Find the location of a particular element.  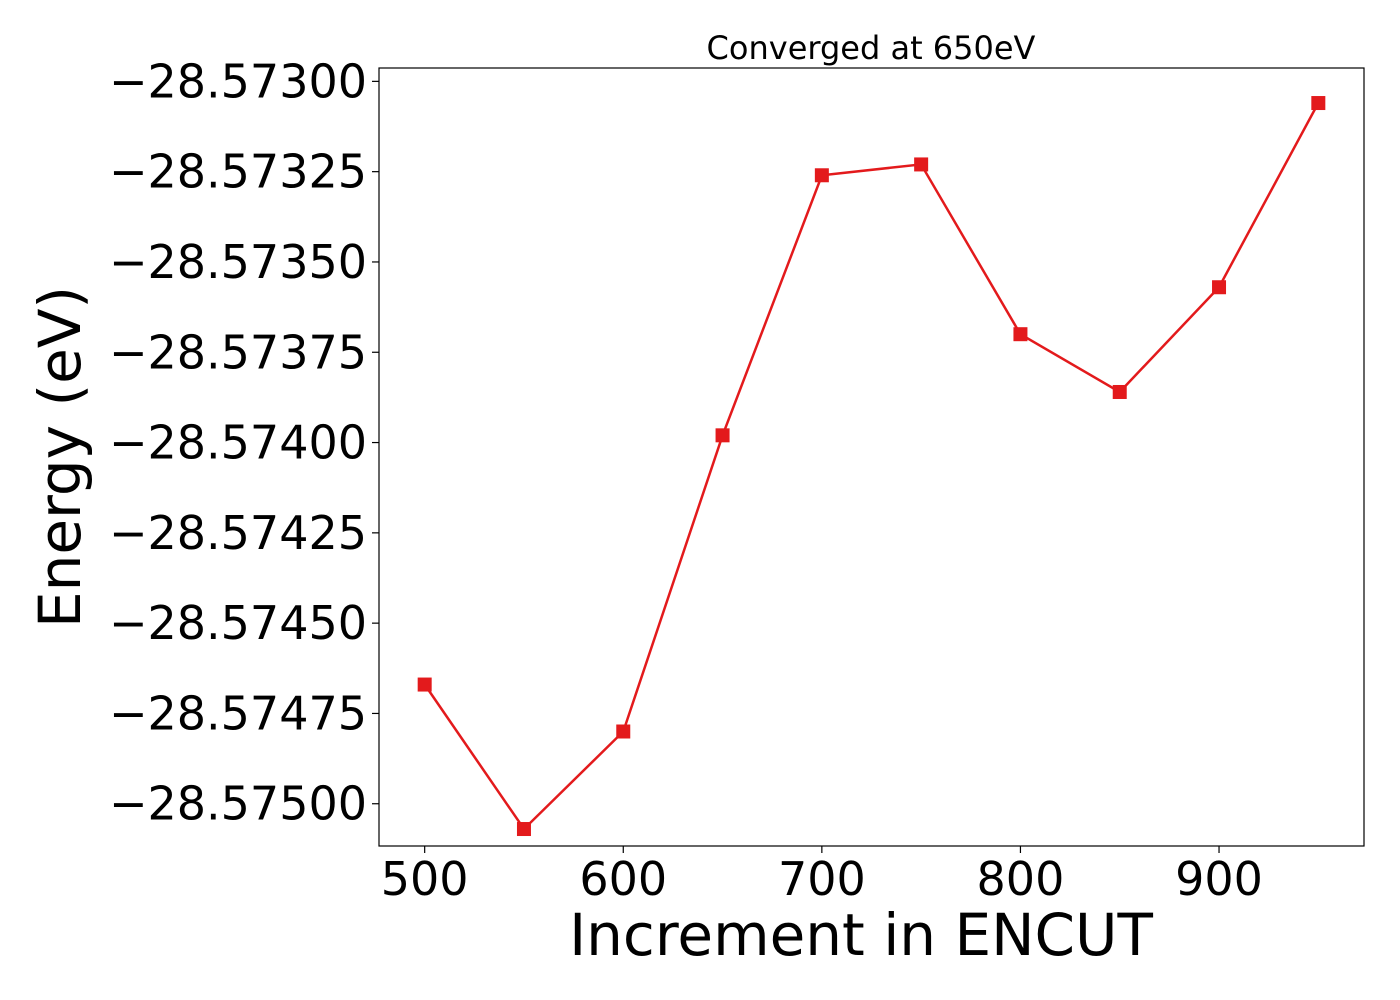

y-tick-label: −28.57325 is located at coordinates (238, 172).